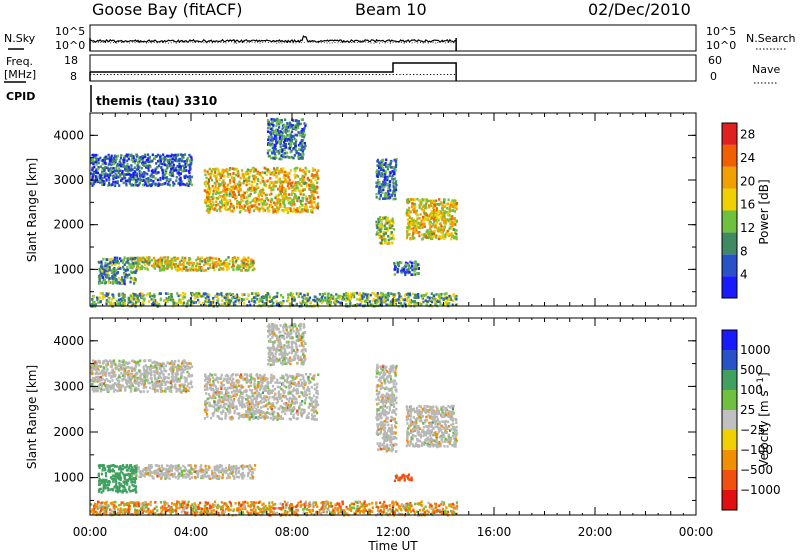 This screenshot has height=558, width=800. I want to click on freq-label-line1: Freq., so click(19, 61).